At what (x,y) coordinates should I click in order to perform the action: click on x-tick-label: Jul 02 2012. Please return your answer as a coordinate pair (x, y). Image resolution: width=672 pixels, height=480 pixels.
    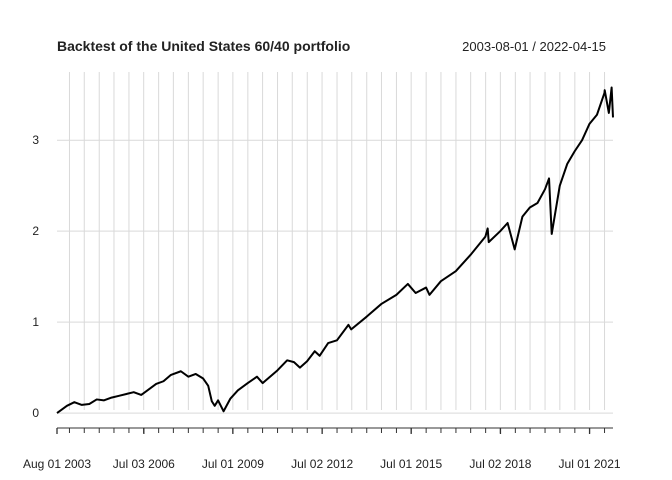
    Looking at the image, I should click on (322, 464).